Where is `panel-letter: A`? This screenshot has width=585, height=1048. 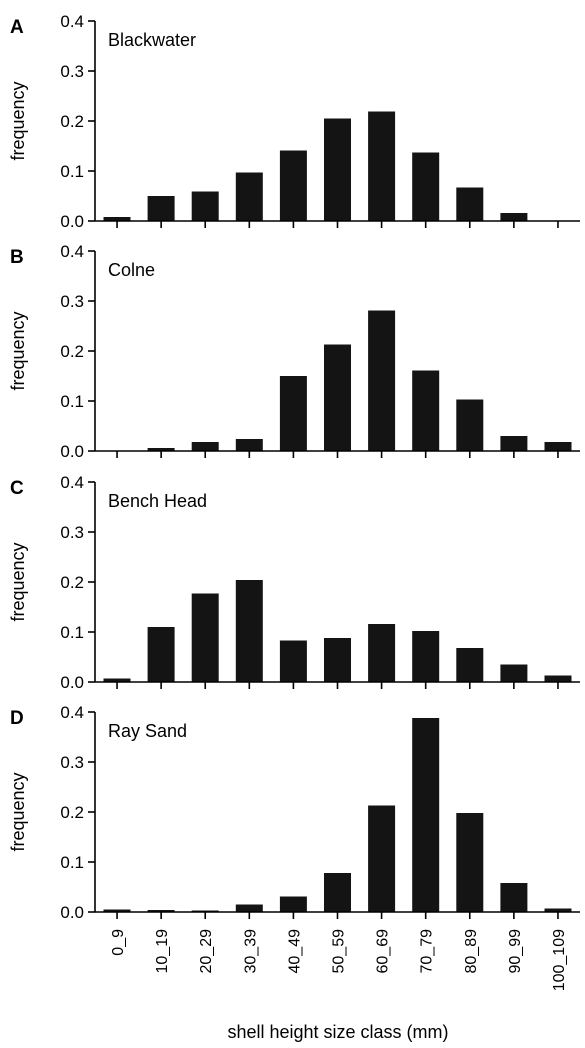 panel-letter: A is located at coordinates (17, 27).